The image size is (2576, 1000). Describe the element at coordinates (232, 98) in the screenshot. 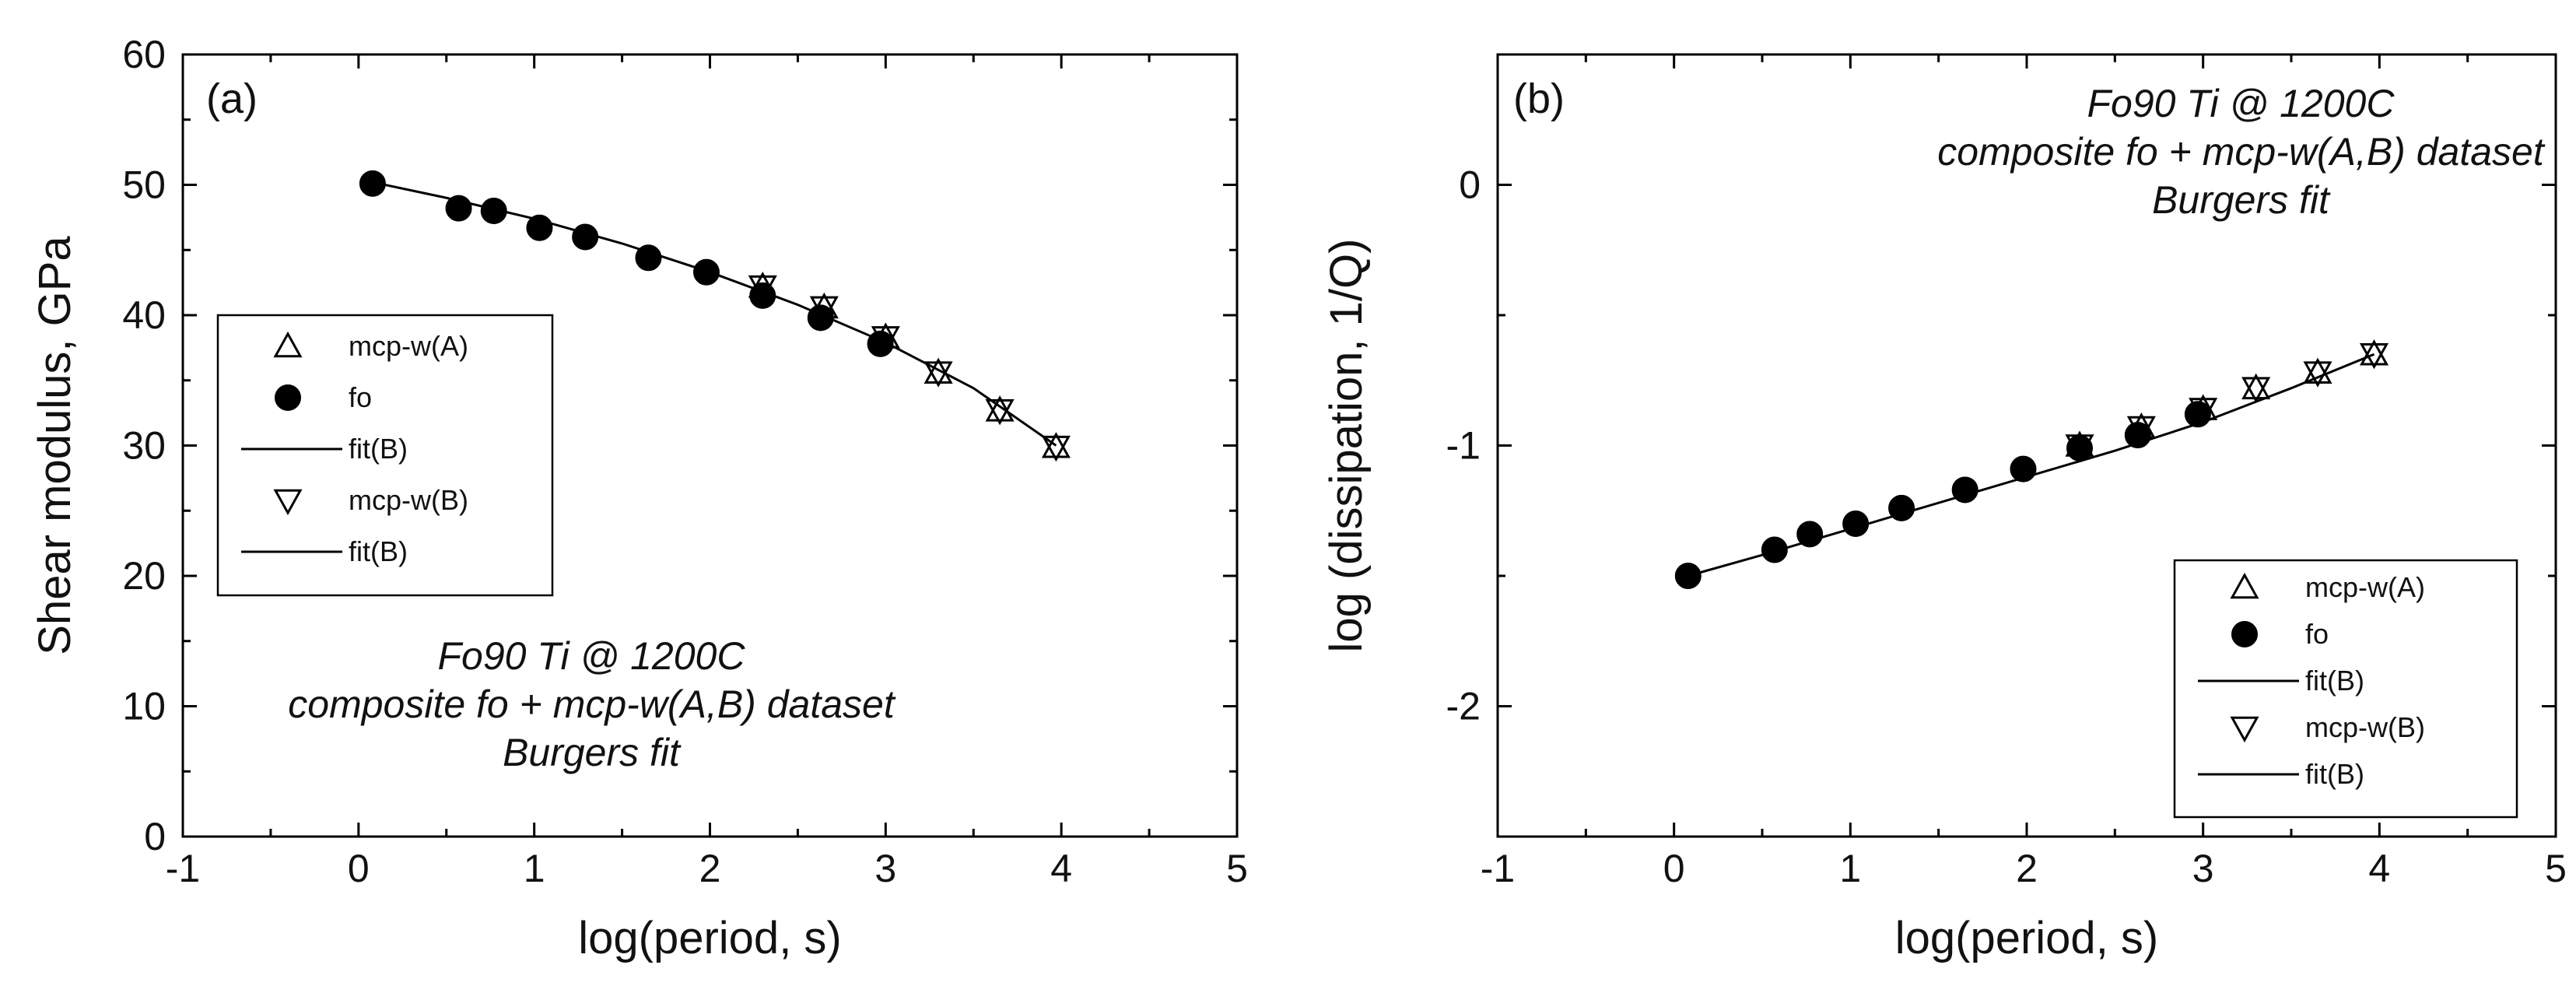

I see `panel-label: (a)` at that location.